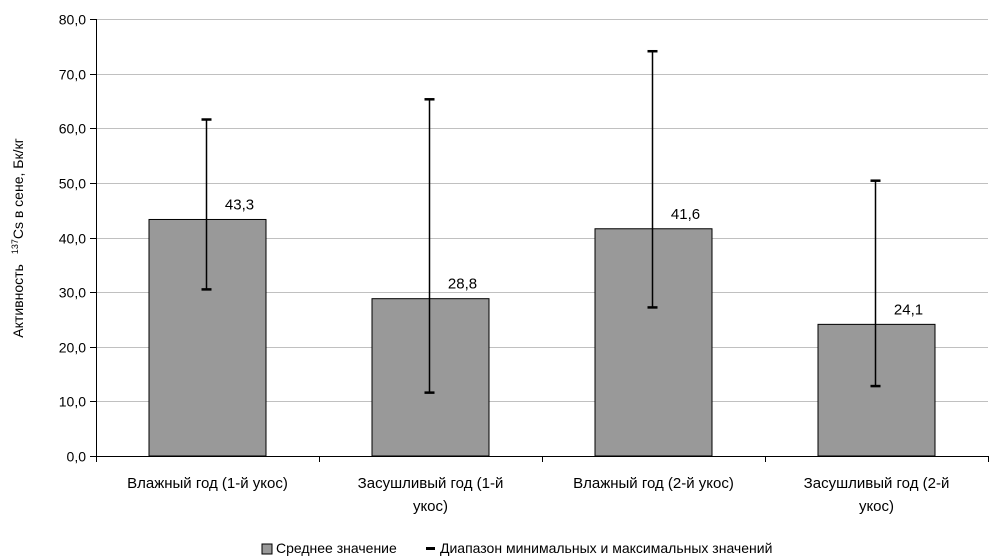 The height and width of the screenshot is (558, 994). What do you see at coordinates (877, 483) in the screenshot?
I see `x-category-label: Засушливый год (2-й` at bounding box center [877, 483].